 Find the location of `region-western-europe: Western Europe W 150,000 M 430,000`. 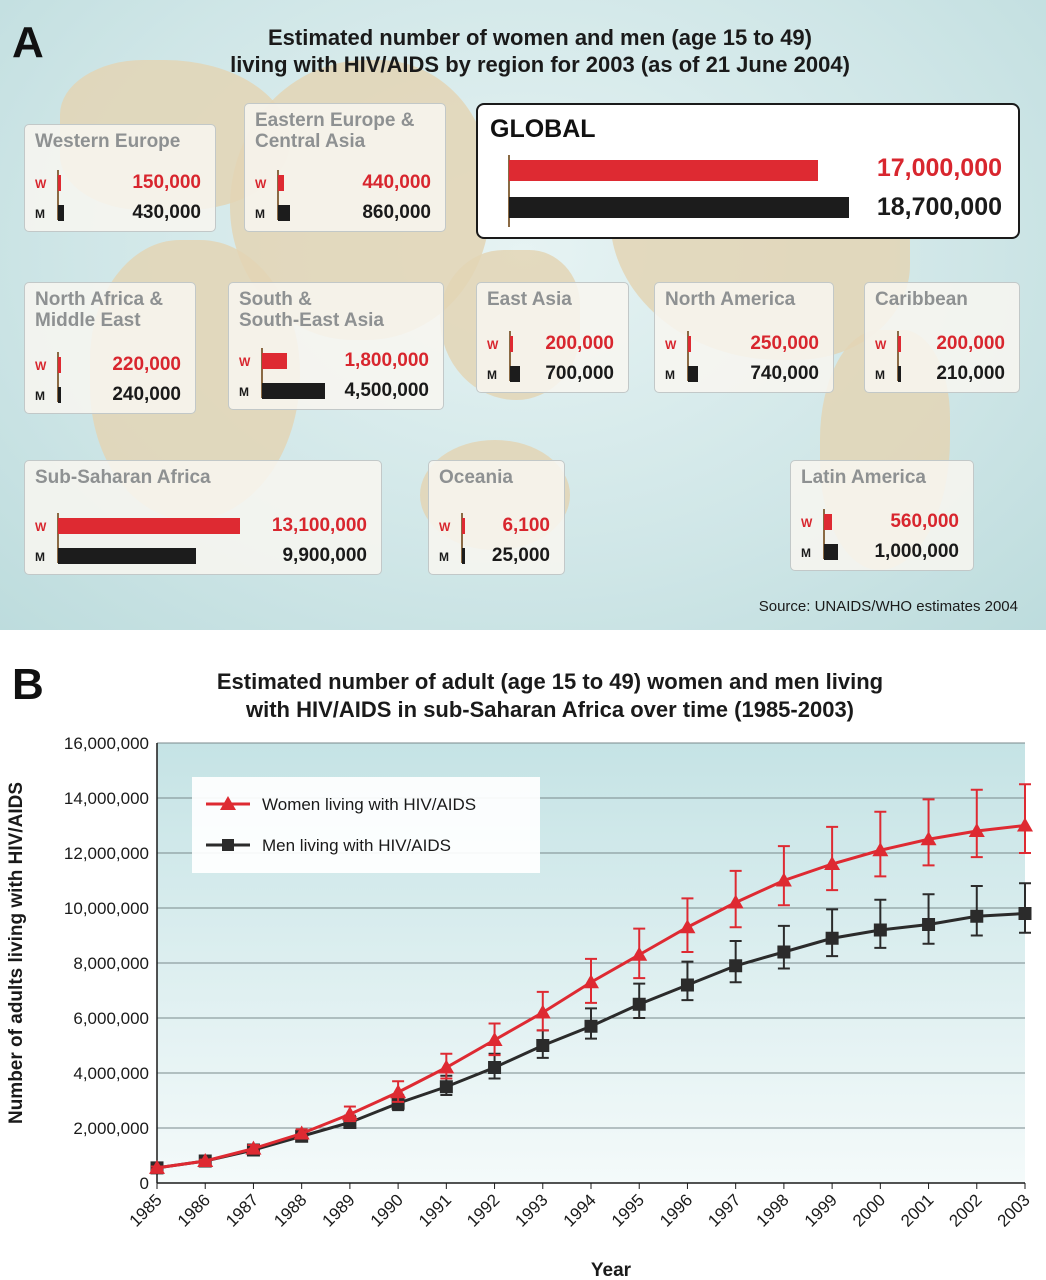

region-western-europe: Western Europe W 150,000 M 430,000 is located at coordinates (120, 178).